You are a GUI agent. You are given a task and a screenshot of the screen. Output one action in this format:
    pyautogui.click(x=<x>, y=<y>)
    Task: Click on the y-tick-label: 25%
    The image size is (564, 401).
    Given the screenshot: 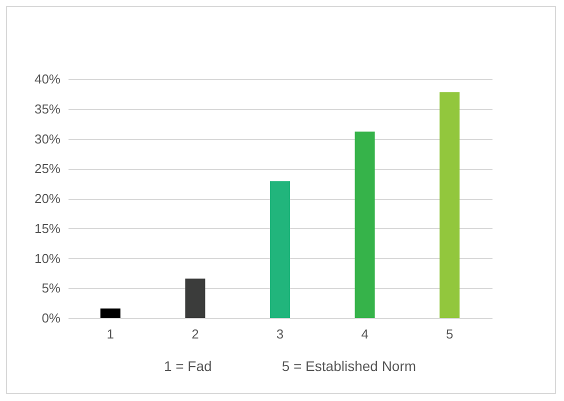 What is the action you would take?
    pyautogui.click(x=47, y=168)
    